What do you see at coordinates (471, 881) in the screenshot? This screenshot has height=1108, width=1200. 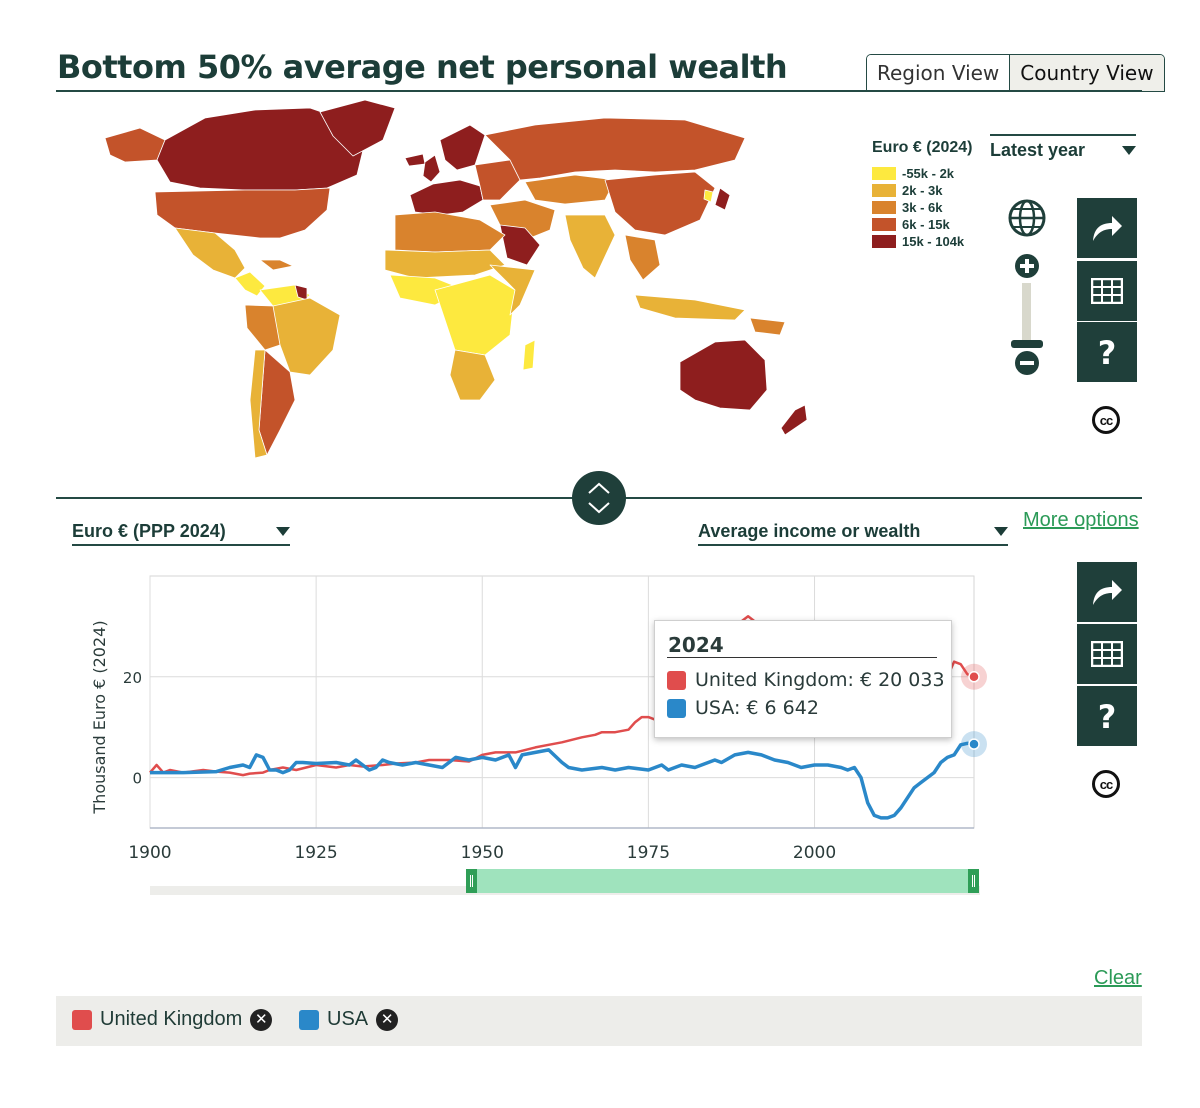 I see `range-start-handle` at bounding box center [471, 881].